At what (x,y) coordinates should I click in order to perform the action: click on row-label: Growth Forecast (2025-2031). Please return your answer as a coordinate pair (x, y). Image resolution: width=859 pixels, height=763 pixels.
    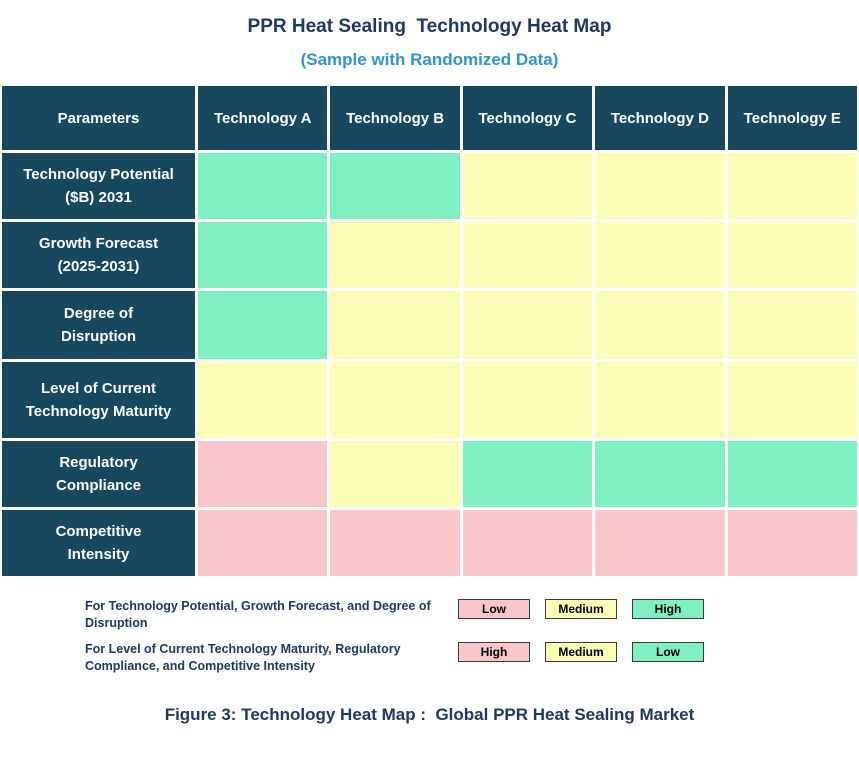
    Looking at the image, I should click on (98, 255).